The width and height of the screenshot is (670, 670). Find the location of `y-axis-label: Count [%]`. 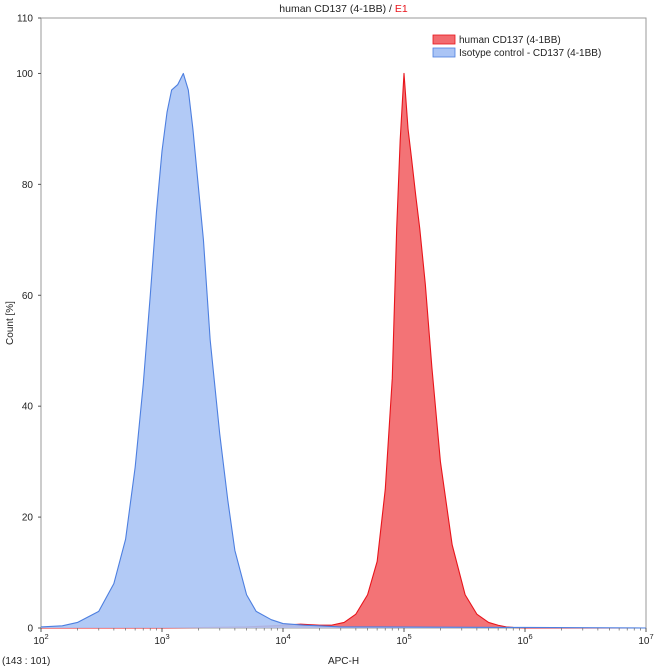

y-axis-label: Count [%] is located at coordinates (10, 323).